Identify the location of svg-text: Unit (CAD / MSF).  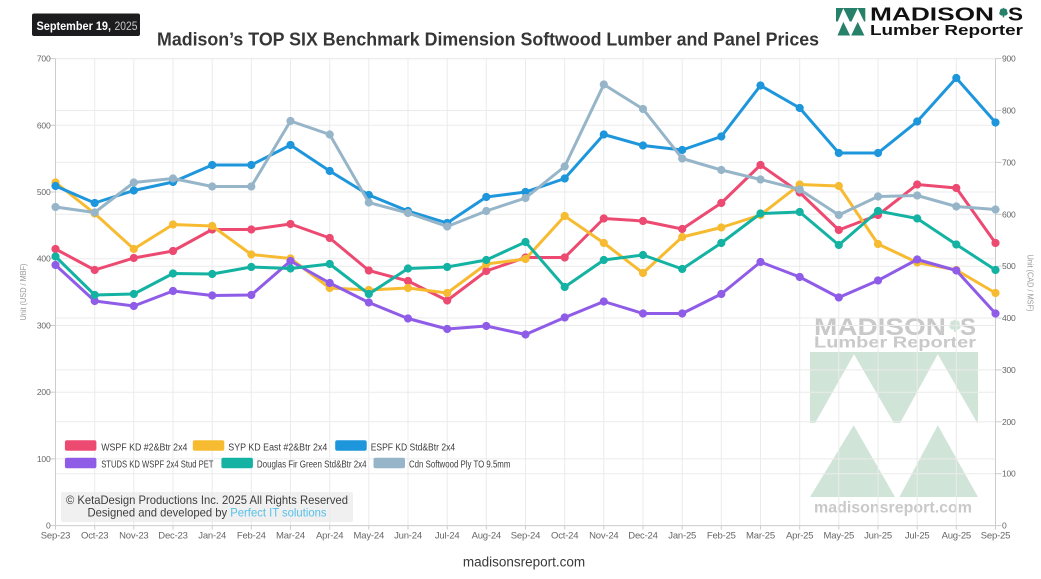
(1031, 283).